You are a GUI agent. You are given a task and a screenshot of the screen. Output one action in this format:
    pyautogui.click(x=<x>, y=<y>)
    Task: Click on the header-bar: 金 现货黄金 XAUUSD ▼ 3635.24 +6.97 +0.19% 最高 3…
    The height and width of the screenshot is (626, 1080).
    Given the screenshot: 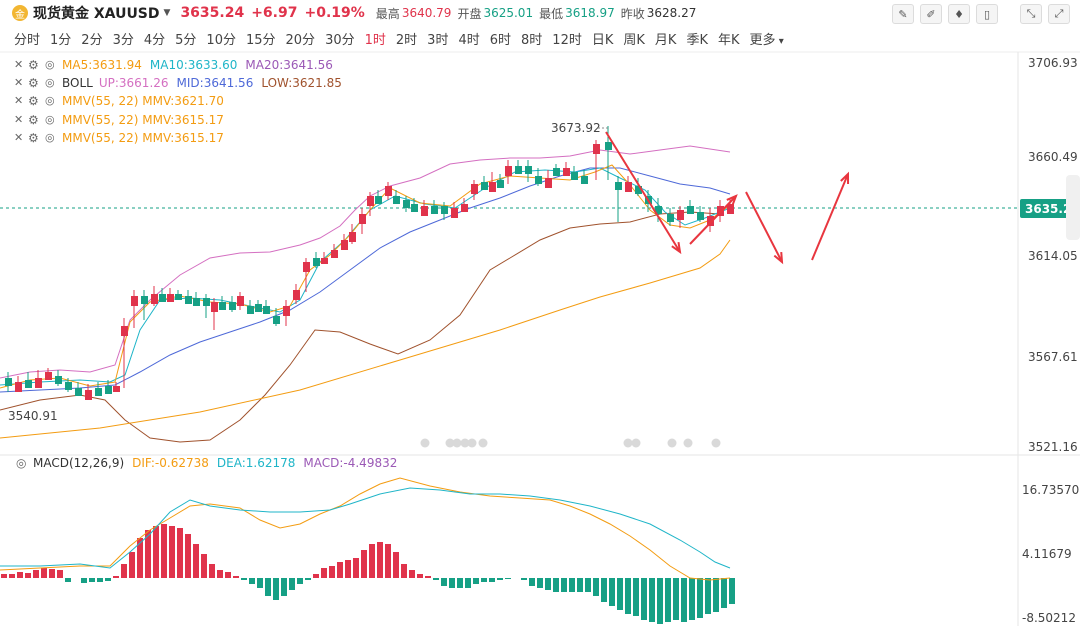 What is the action you would take?
    pyautogui.click(x=540, y=13)
    